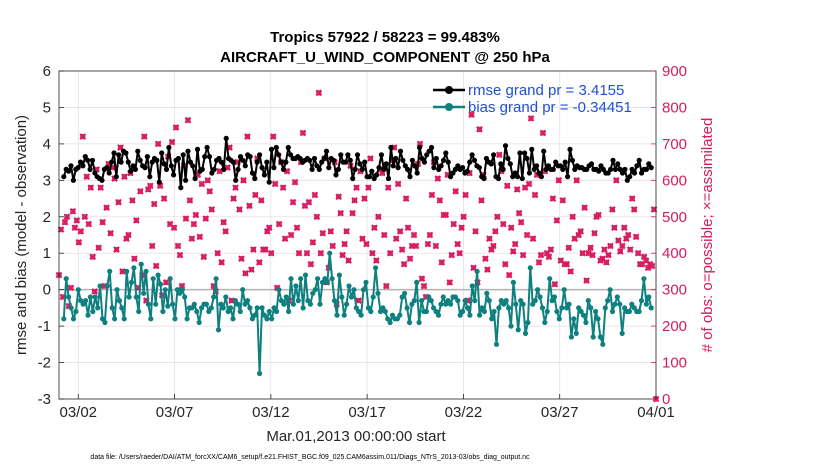 The width and height of the screenshot is (830, 470). Describe the element at coordinates (550, 107) in the screenshot. I see `legend-bias-label: bias grand pr = -0.34451` at that location.